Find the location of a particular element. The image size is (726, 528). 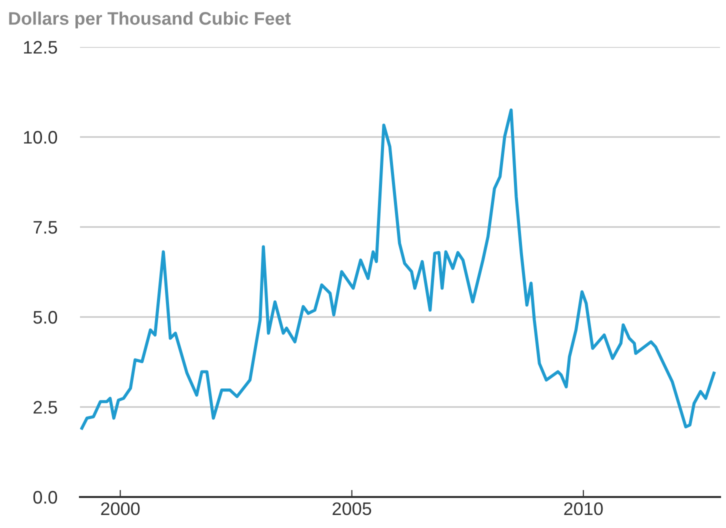

y-tick-label: 7.5 is located at coordinates (46, 227).